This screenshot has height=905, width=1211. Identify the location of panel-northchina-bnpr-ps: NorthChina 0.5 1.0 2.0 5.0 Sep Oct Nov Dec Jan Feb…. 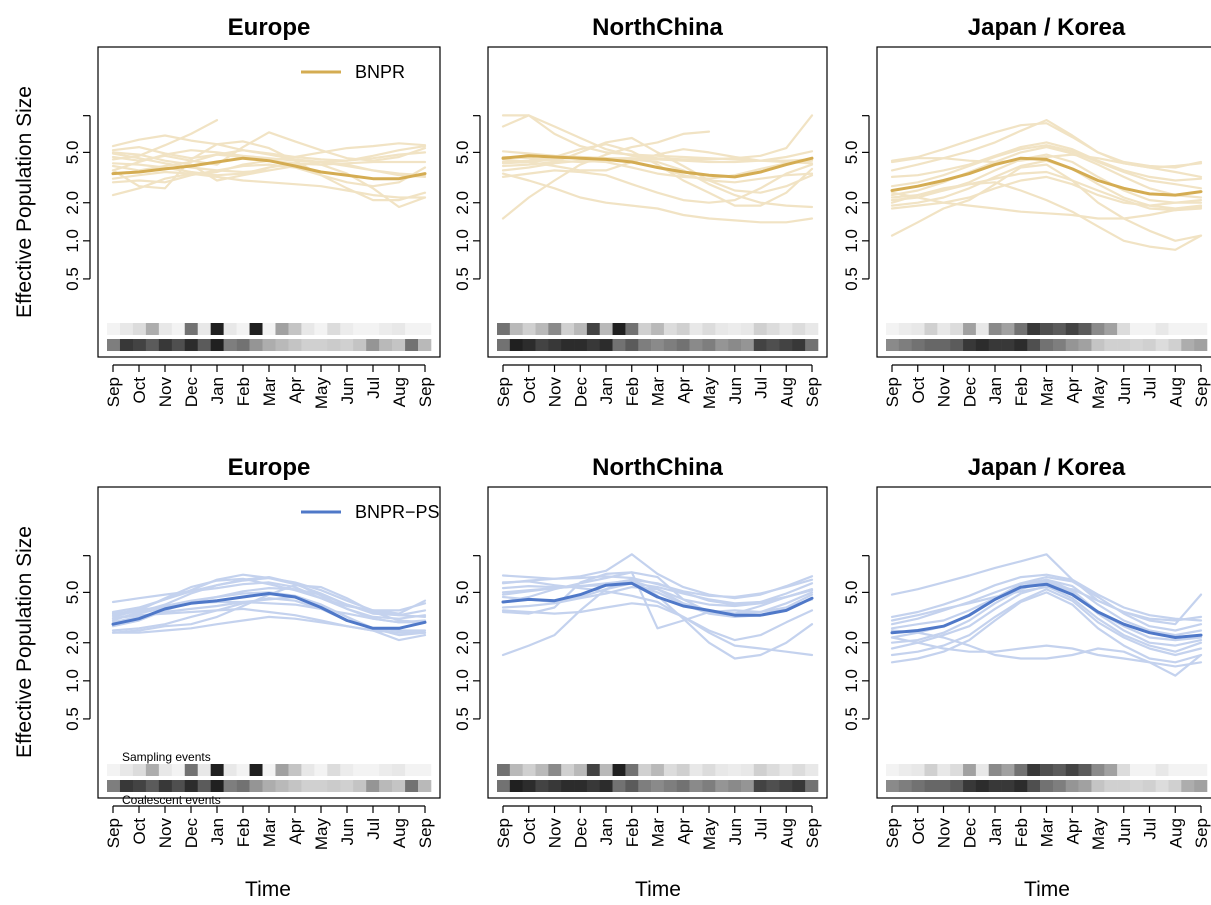
(640, 652).